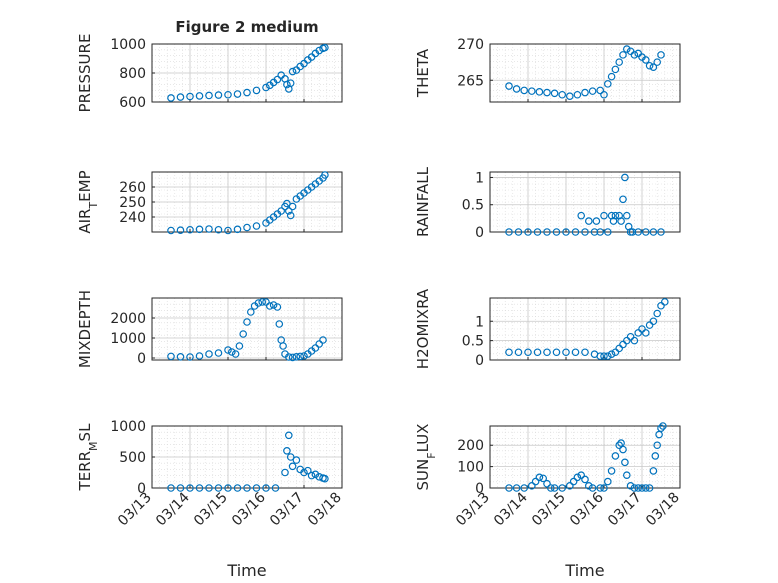 The image size is (778, 583). I want to click on figure-title: Figure 2 medium, so click(246, 27).